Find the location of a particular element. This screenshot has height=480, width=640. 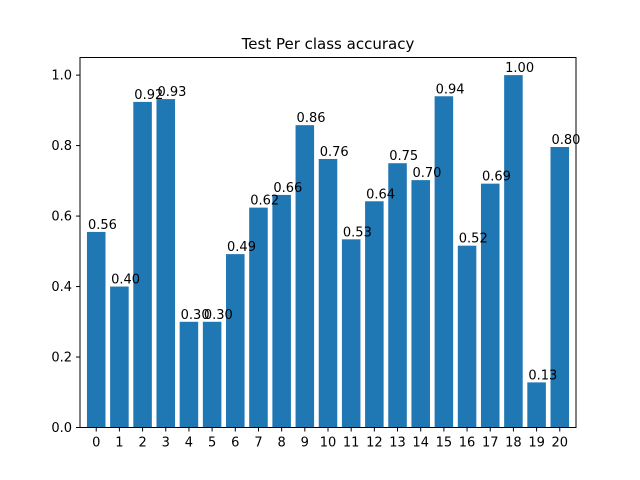

y-tick-label: 0.4 is located at coordinates (61, 287).